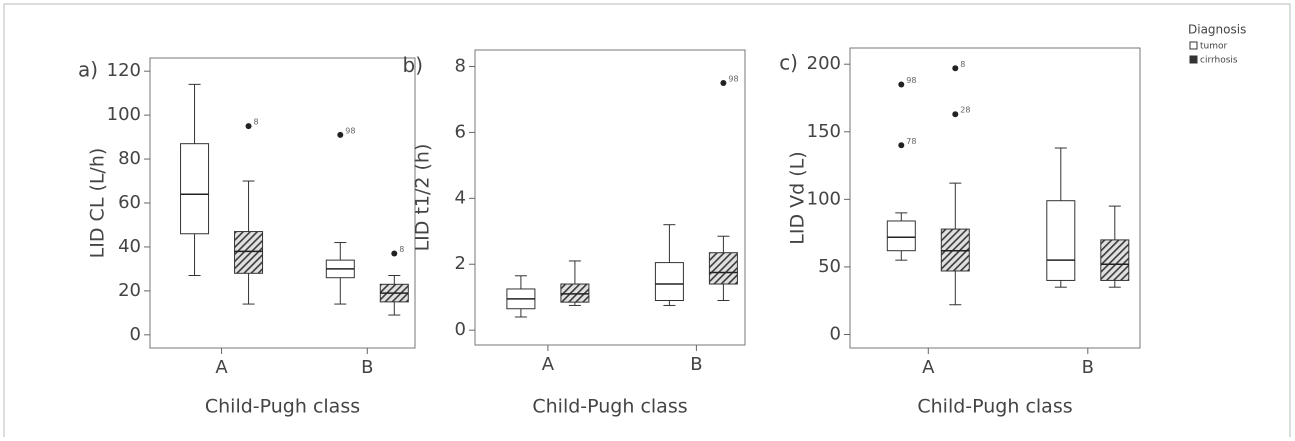 The image size is (1295, 441). I want to click on y-tick-label: 80, so click(129, 158).